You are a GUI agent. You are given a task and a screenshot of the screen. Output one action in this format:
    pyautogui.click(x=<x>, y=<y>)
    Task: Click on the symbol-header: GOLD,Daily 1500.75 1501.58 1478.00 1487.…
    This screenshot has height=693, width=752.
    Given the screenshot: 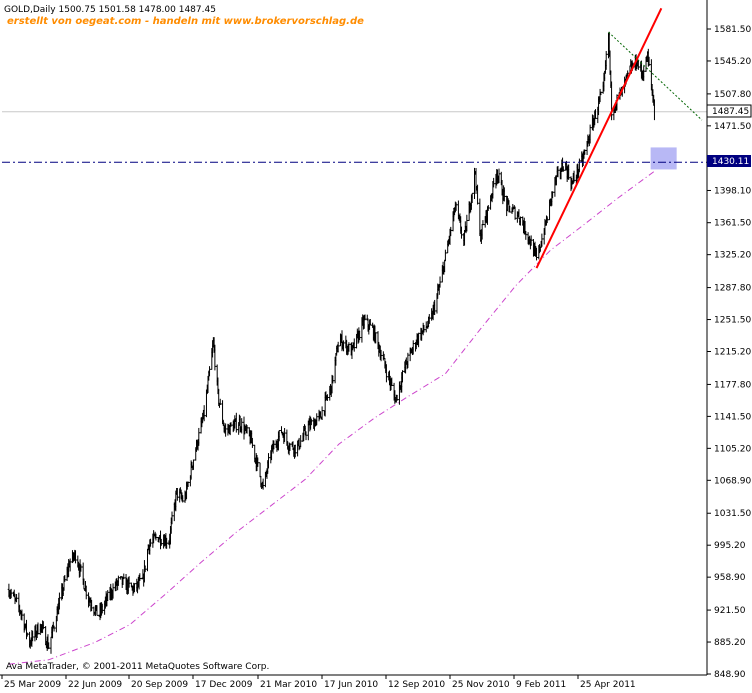 What is the action you would take?
    pyautogui.click(x=110, y=10)
    